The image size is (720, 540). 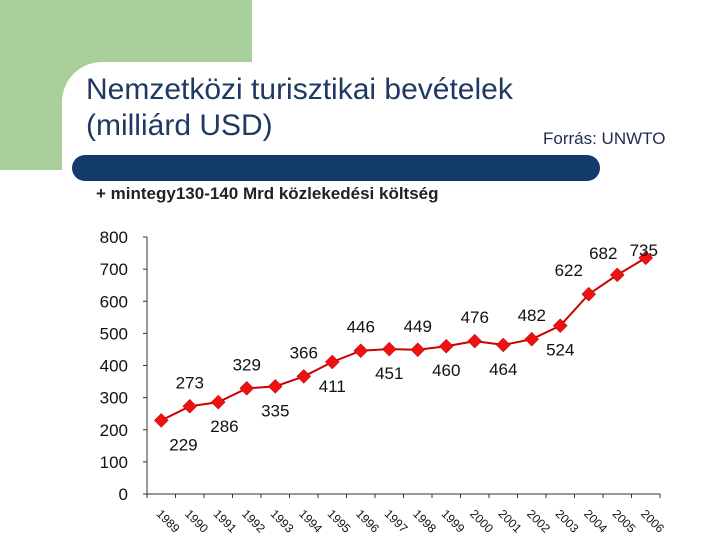 What do you see at coordinates (304, 352) in the screenshot?
I see `data-label: 366` at bounding box center [304, 352].